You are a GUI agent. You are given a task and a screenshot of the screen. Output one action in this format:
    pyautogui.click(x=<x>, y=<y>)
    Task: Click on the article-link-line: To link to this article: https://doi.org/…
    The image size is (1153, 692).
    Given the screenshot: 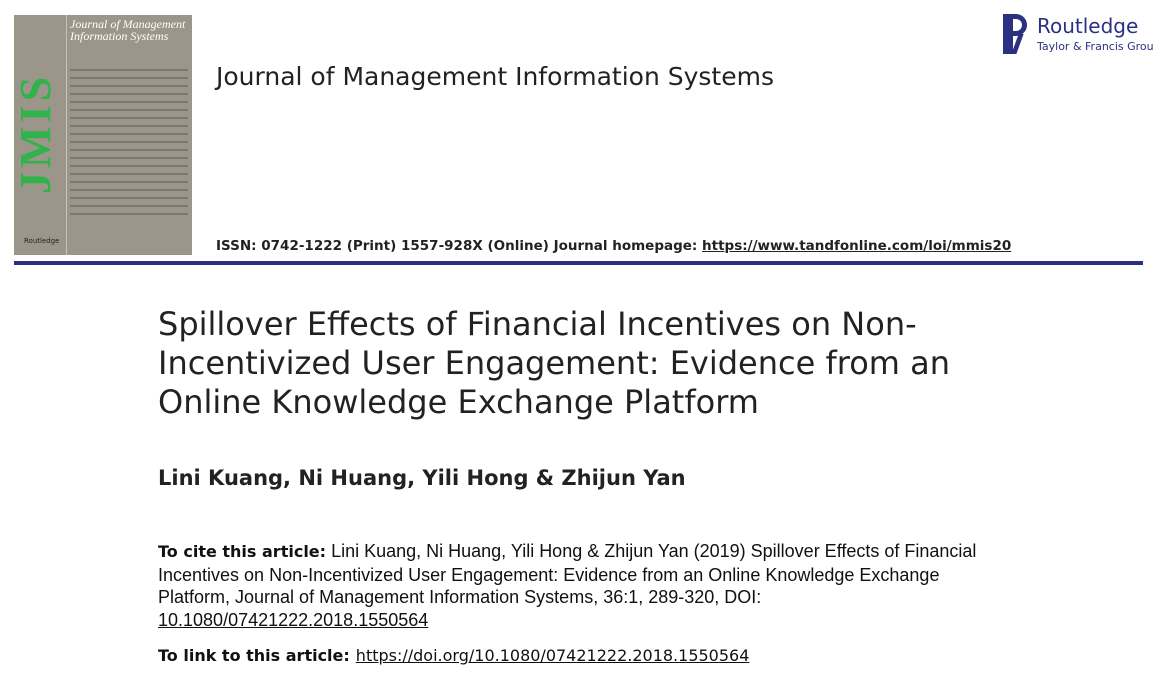 What is the action you would take?
    pyautogui.click(x=453, y=655)
    